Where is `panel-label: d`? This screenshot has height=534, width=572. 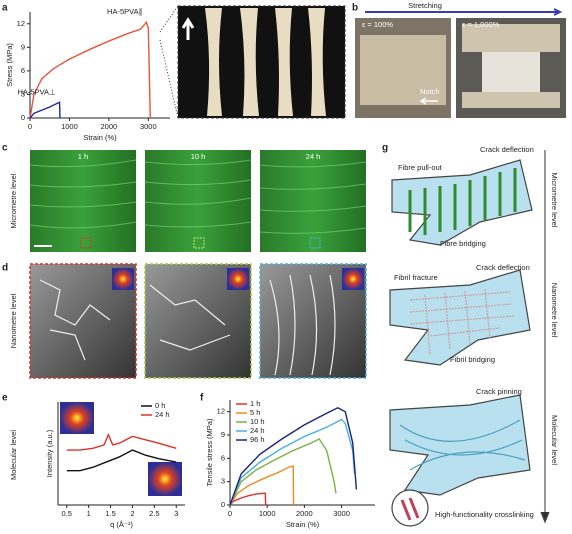 panel-label: d is located at coordinates (5, 268).